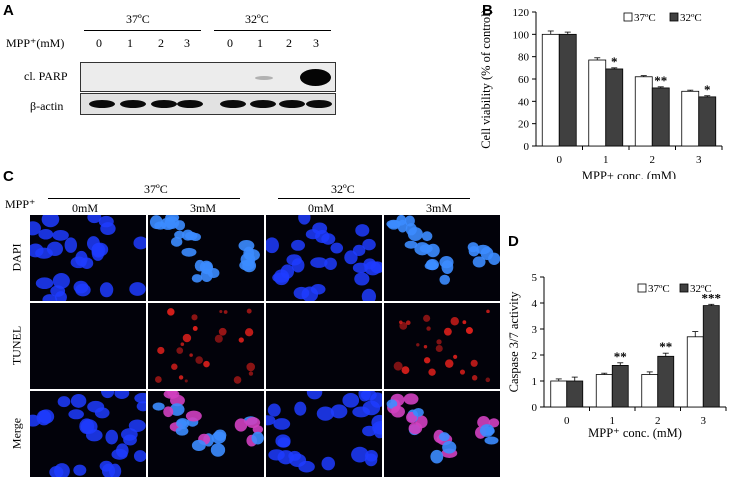 The height and width of the screenshot is (483, 739). What do you see at coordinates (20, 204) in the screenshot?
I see `micro-mpp-label: MPP⁺` at bounding box center [20, 204].